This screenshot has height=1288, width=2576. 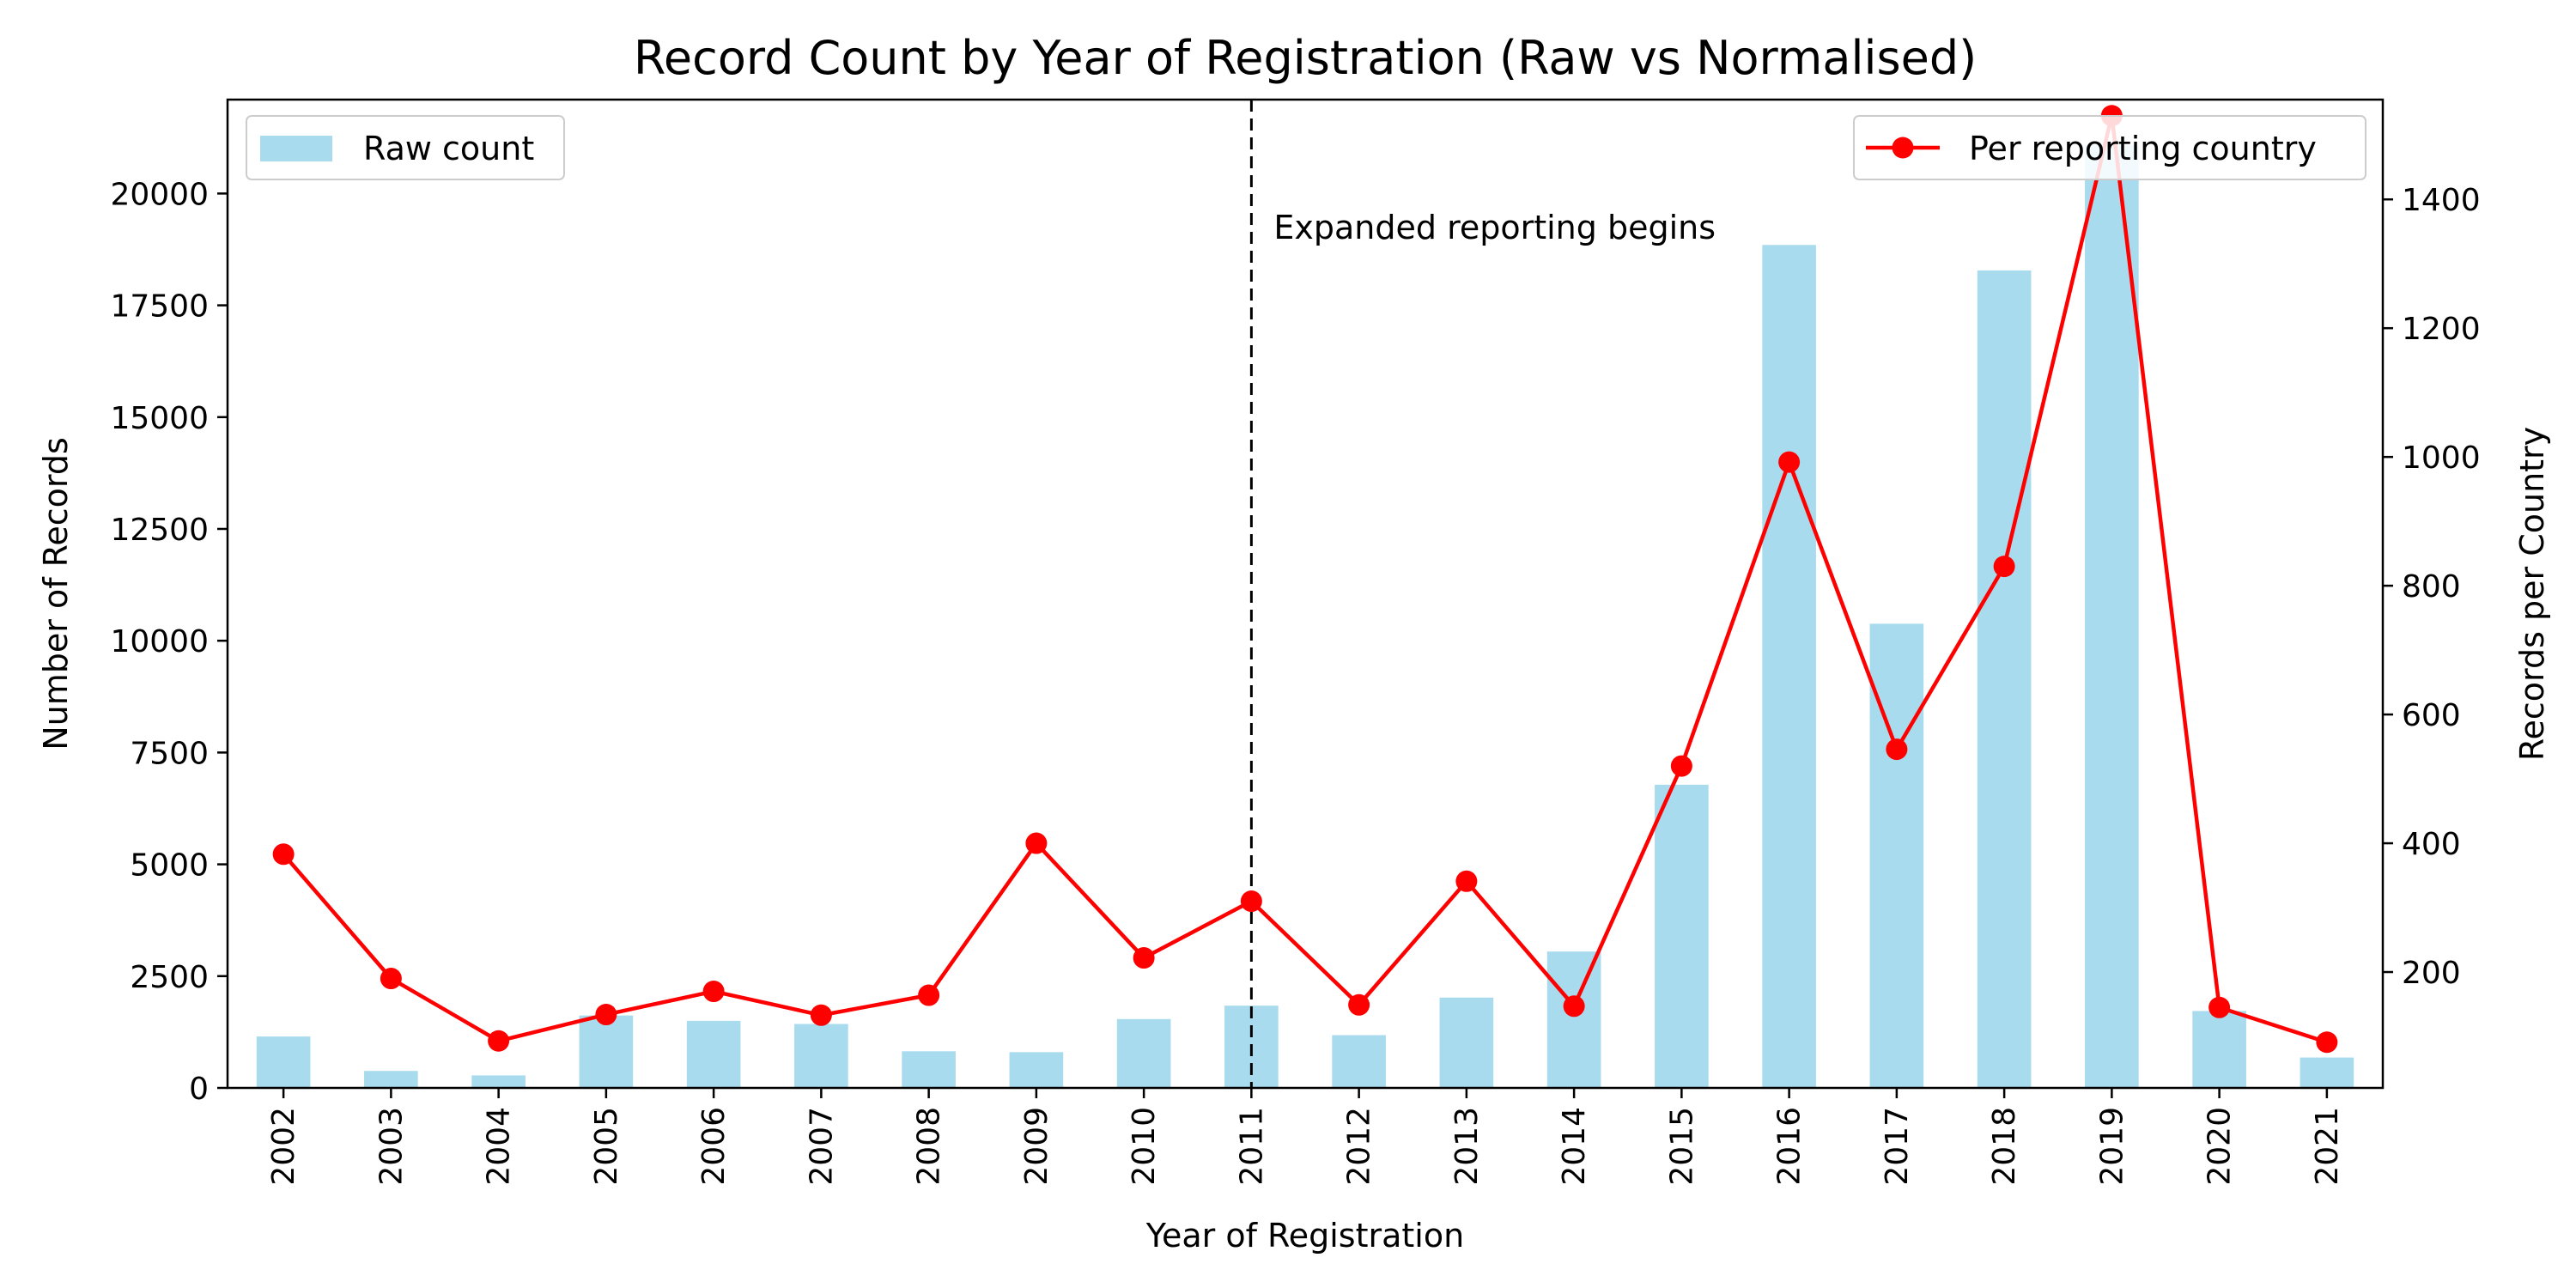 What do you see at coordinates (159, 419) in the screenshot?
I see `y-tick-label-15000: 15000` at bounding box center [159, 419].